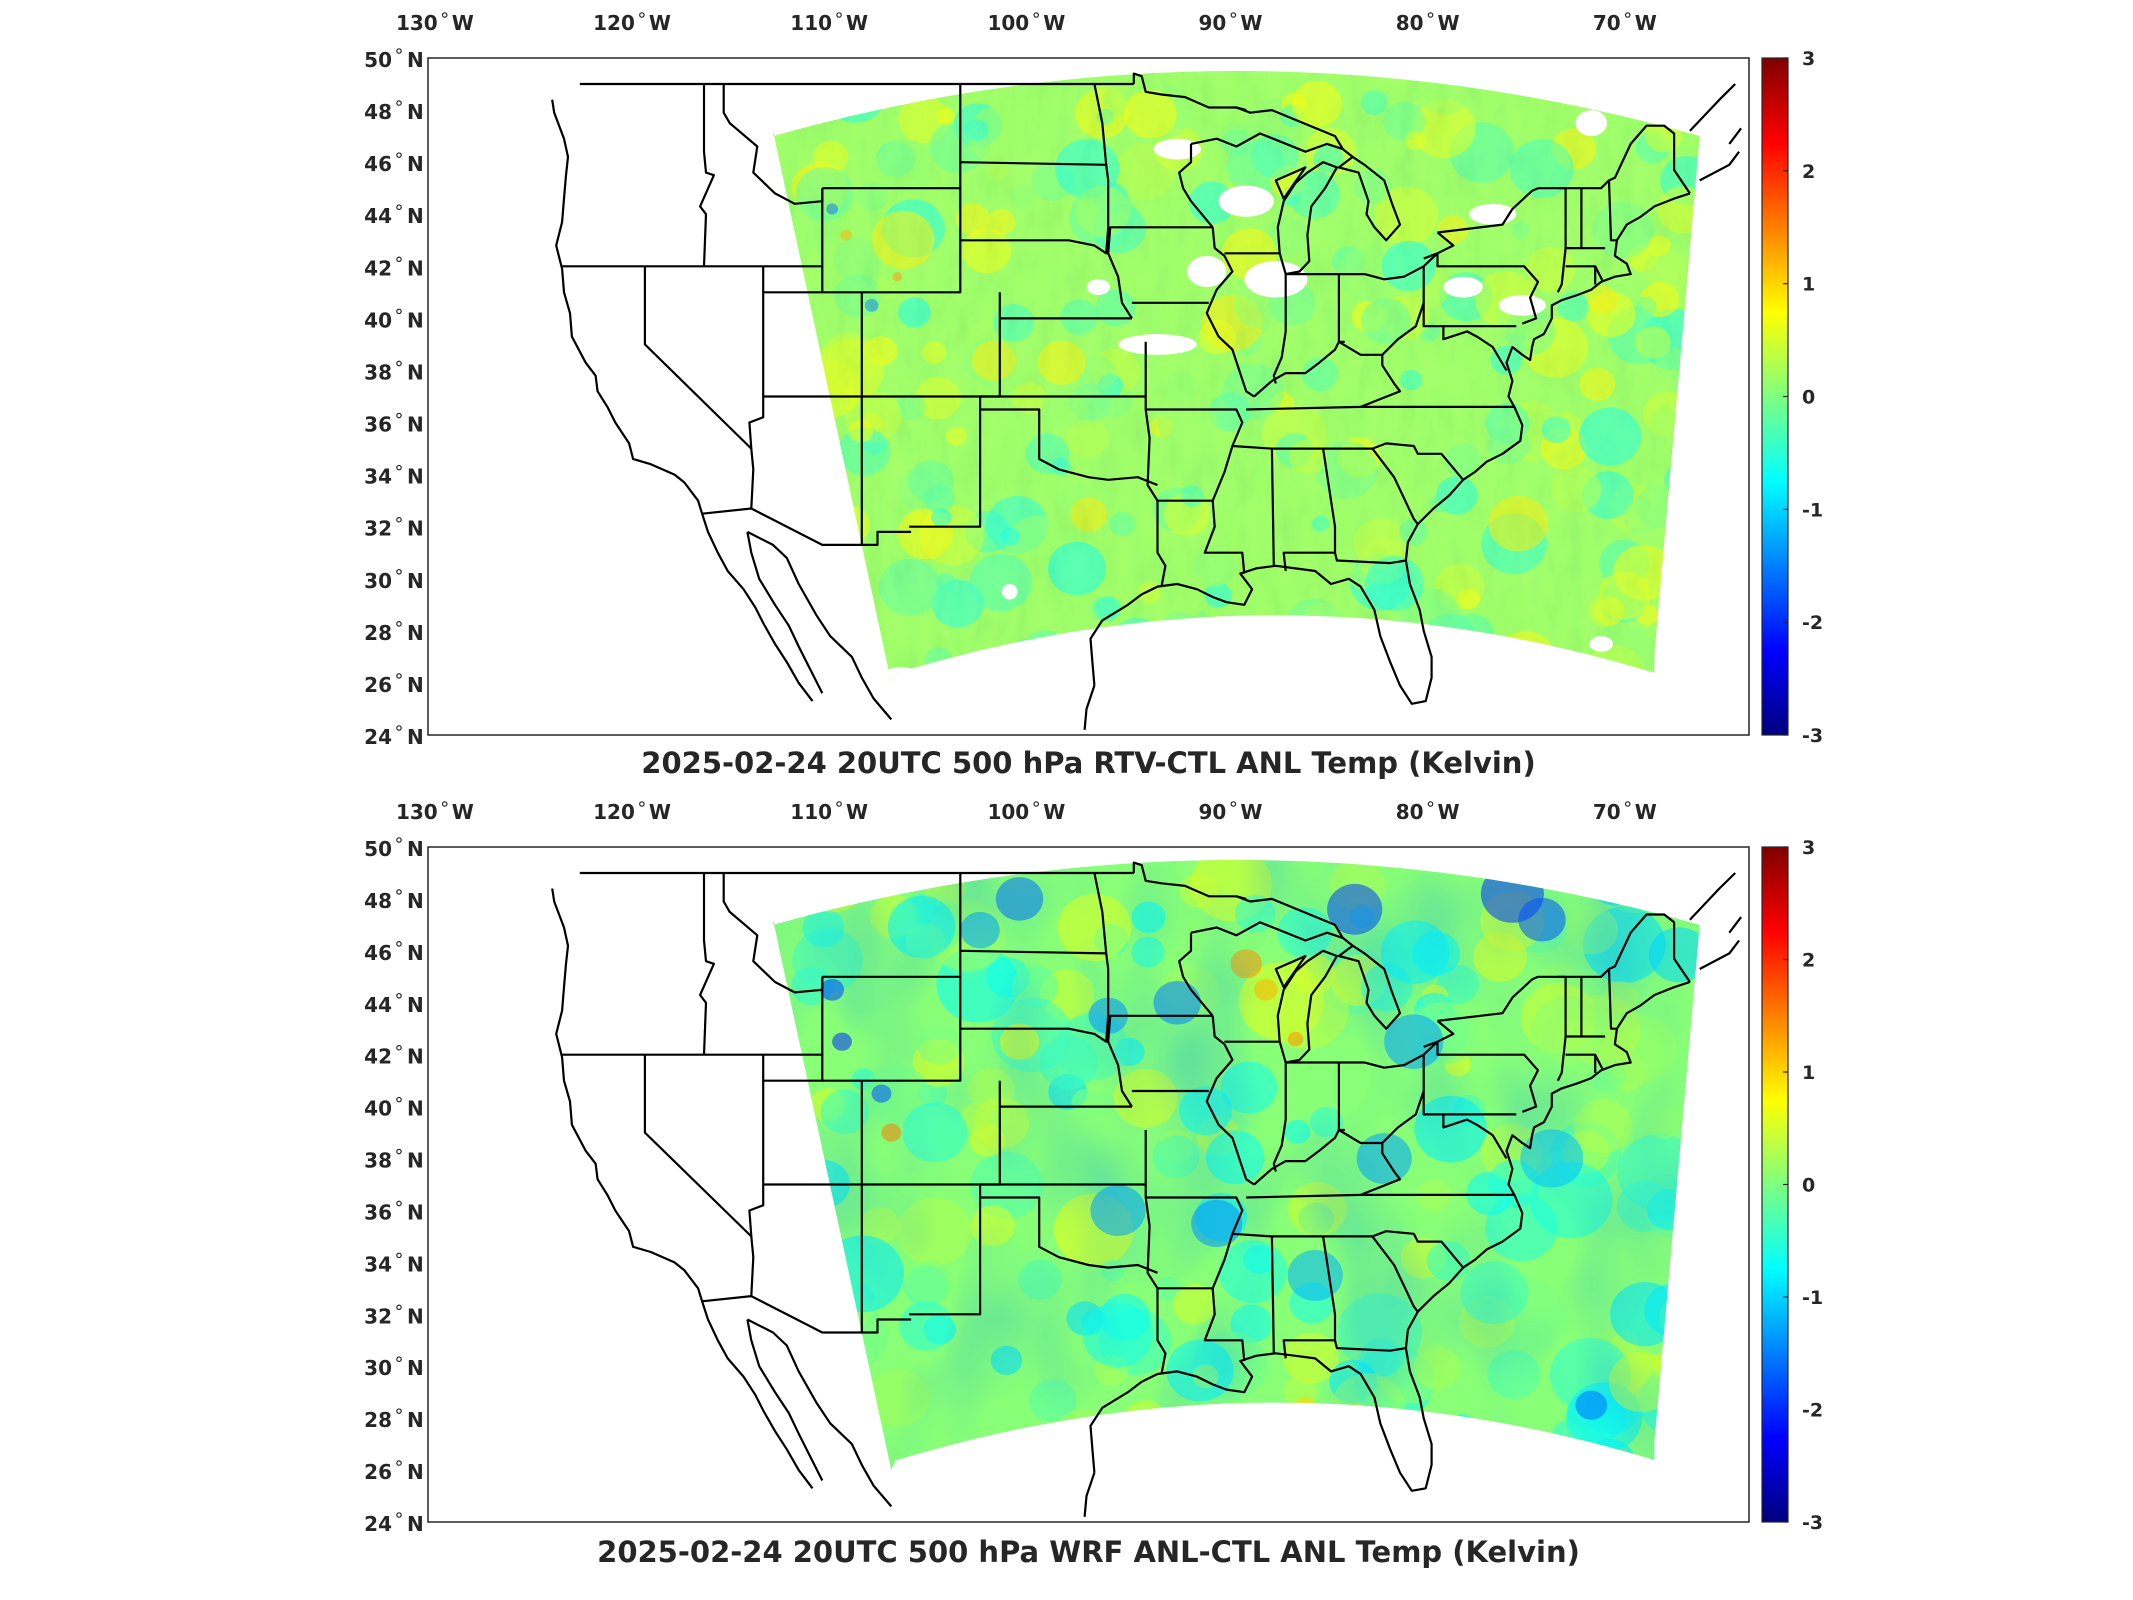 This screenshot has width=2133, height=1600. Describe the element at coordinates (811, 23) in the screenshot. I see `lon-tick-label: 110` at that location.